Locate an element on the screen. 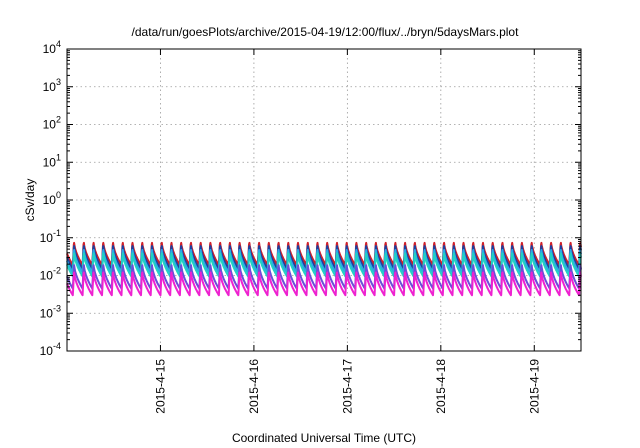 This screenshot has height=448, width=640. x-tick-label: 2015-4-15 is located at coordinates (160, 386).